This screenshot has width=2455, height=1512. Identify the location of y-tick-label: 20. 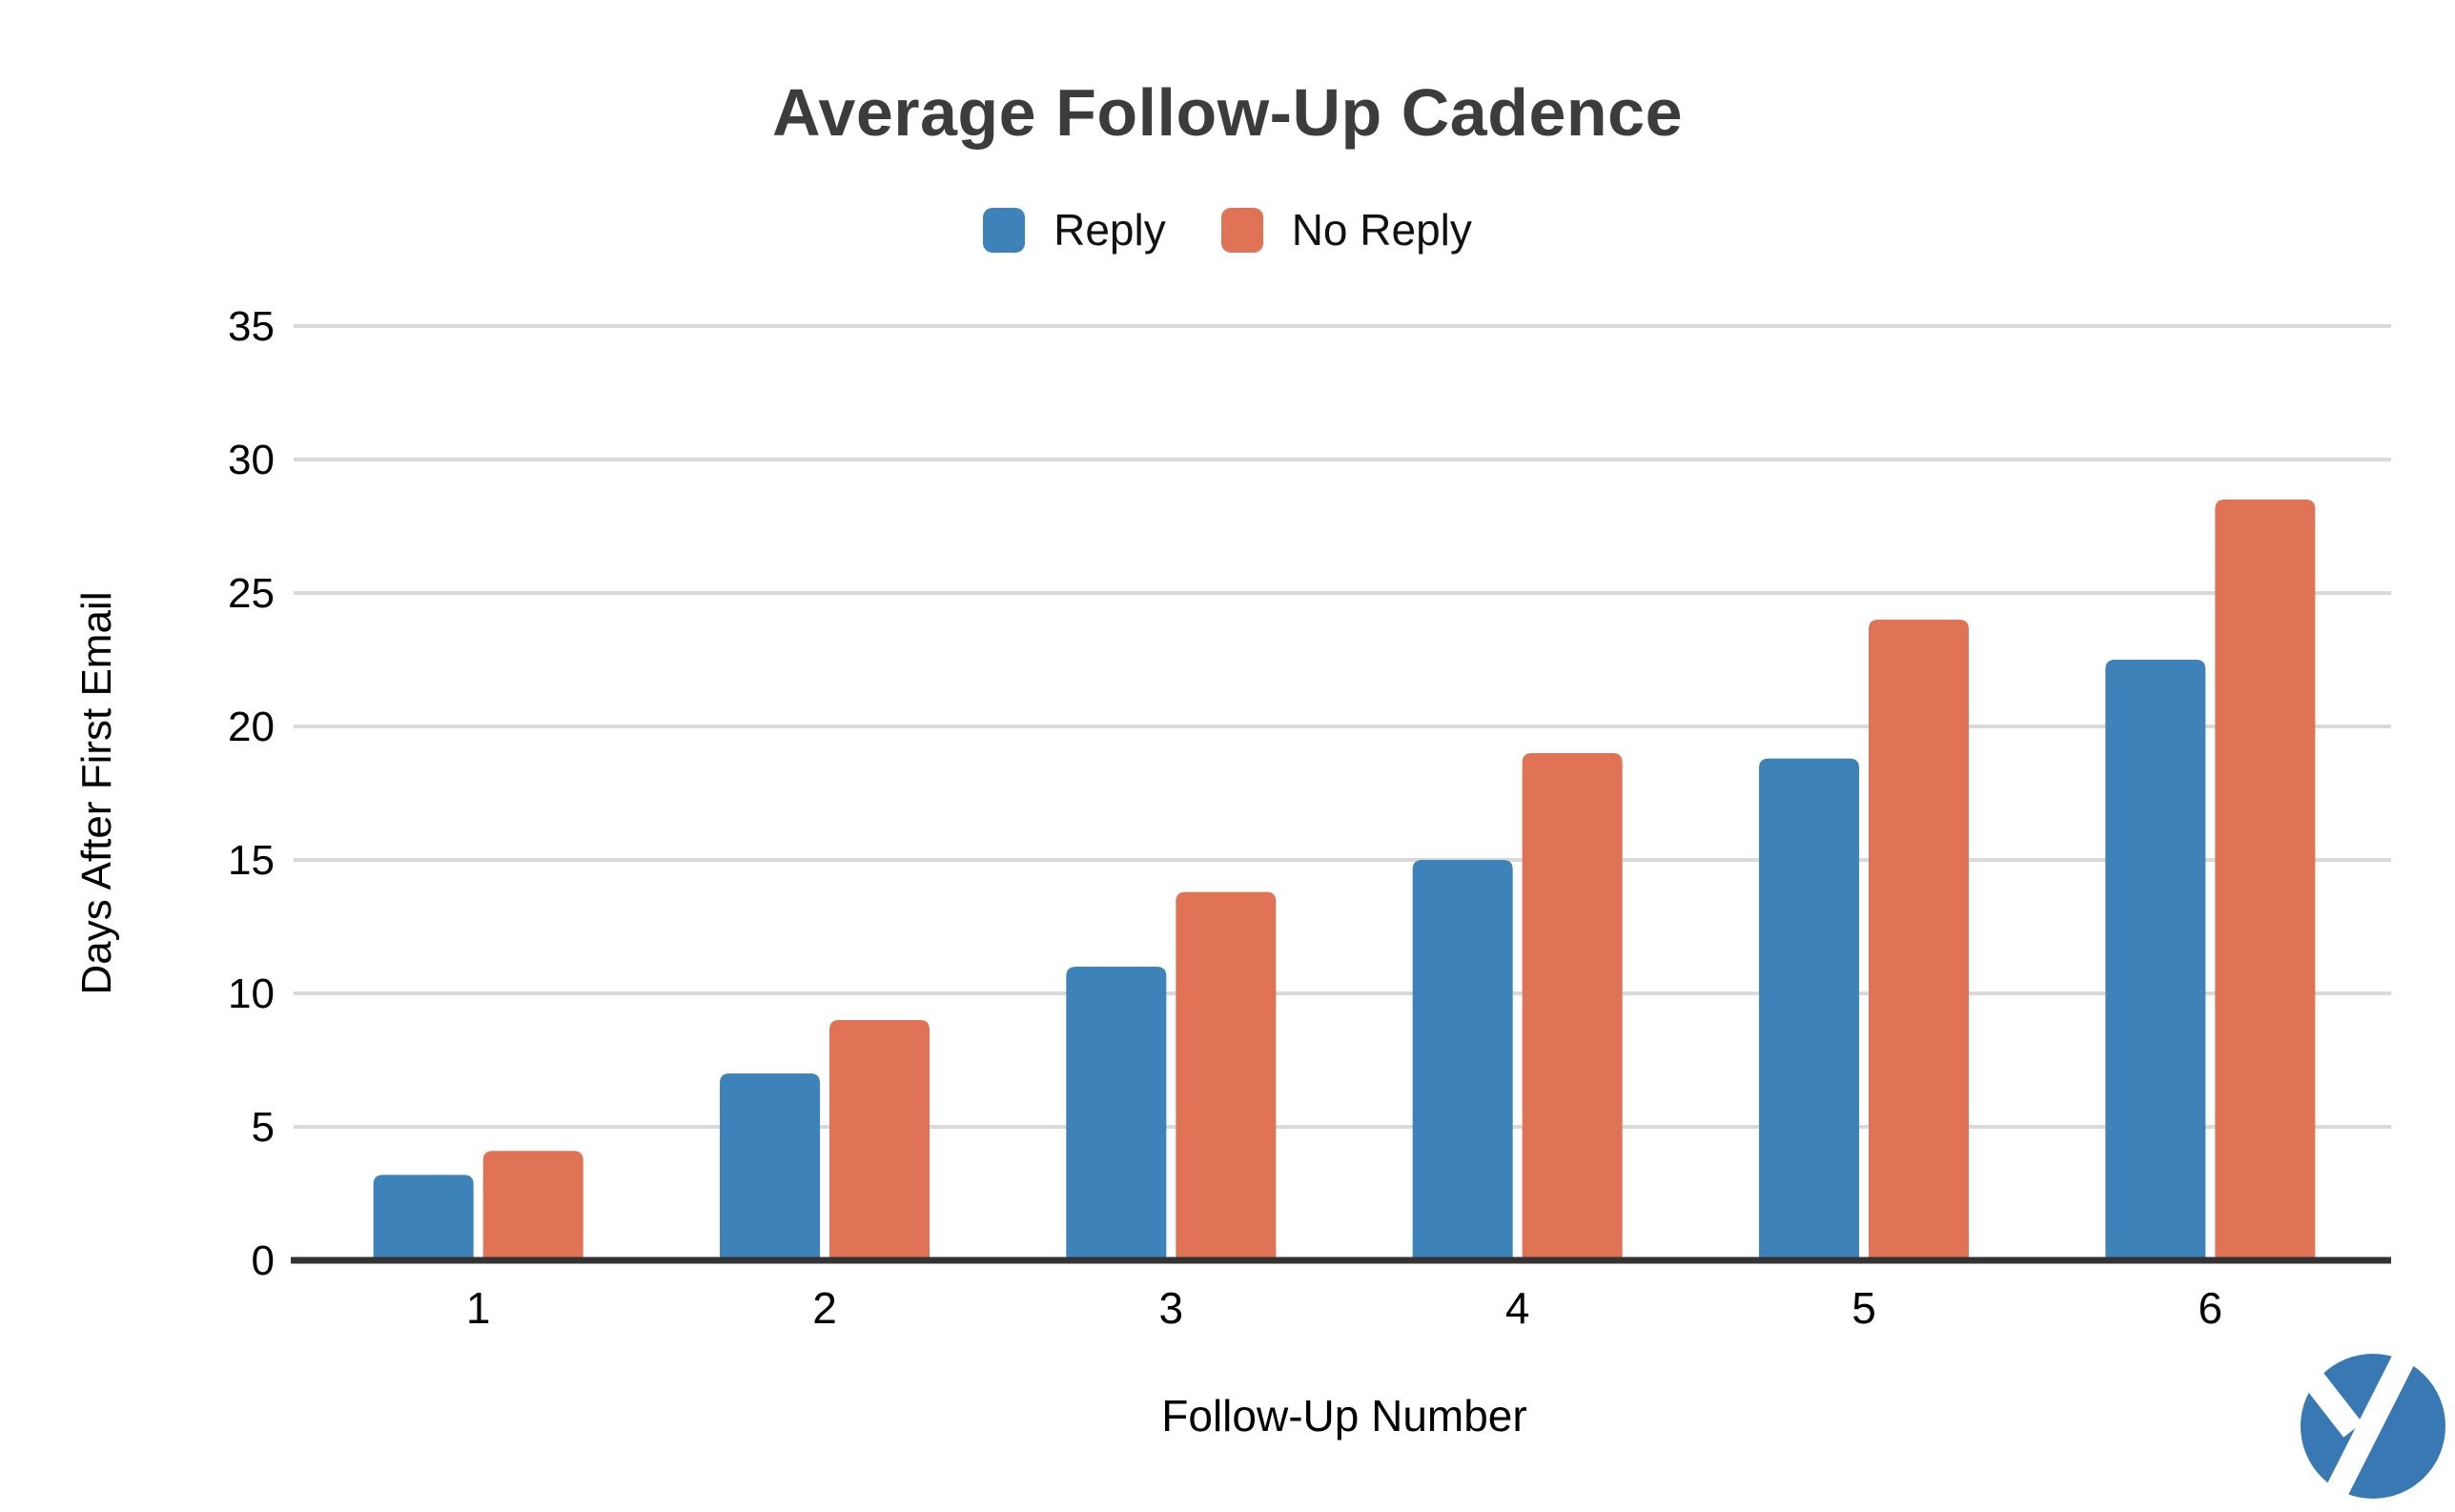
(252, 727).